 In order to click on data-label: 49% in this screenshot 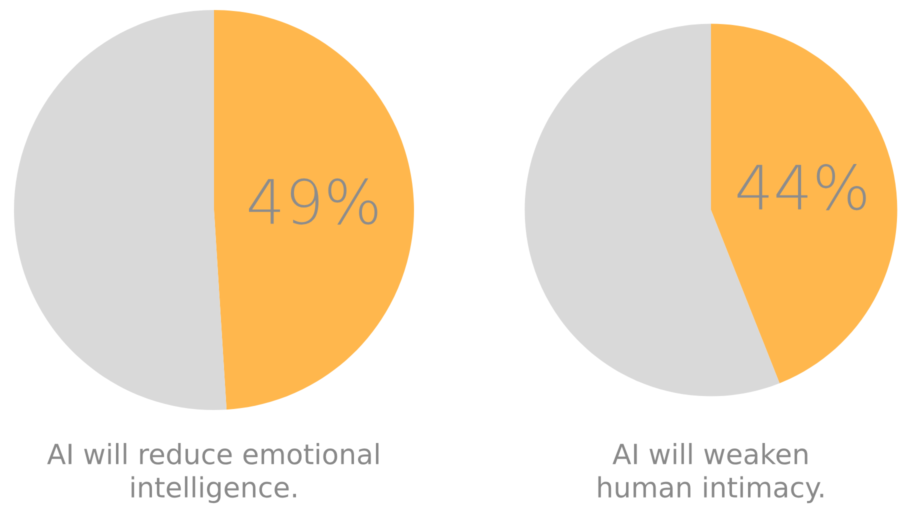, I will do `click(313, 201)`.